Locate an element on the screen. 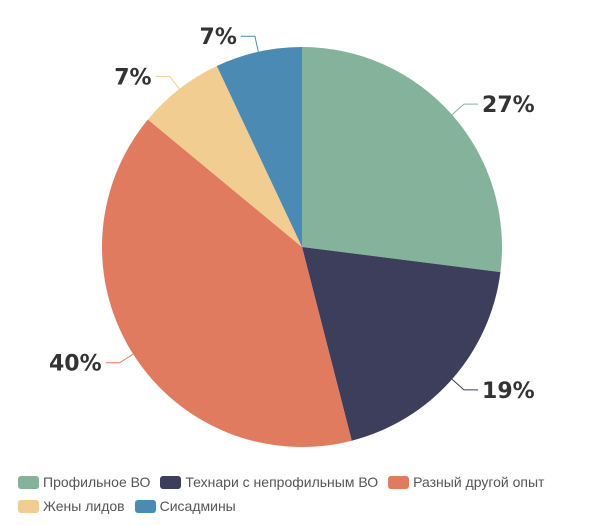 Image resolution: width=605 pixels, height=526 pixels. legend-label: Жены лидов is located at coordinates (84, 506).